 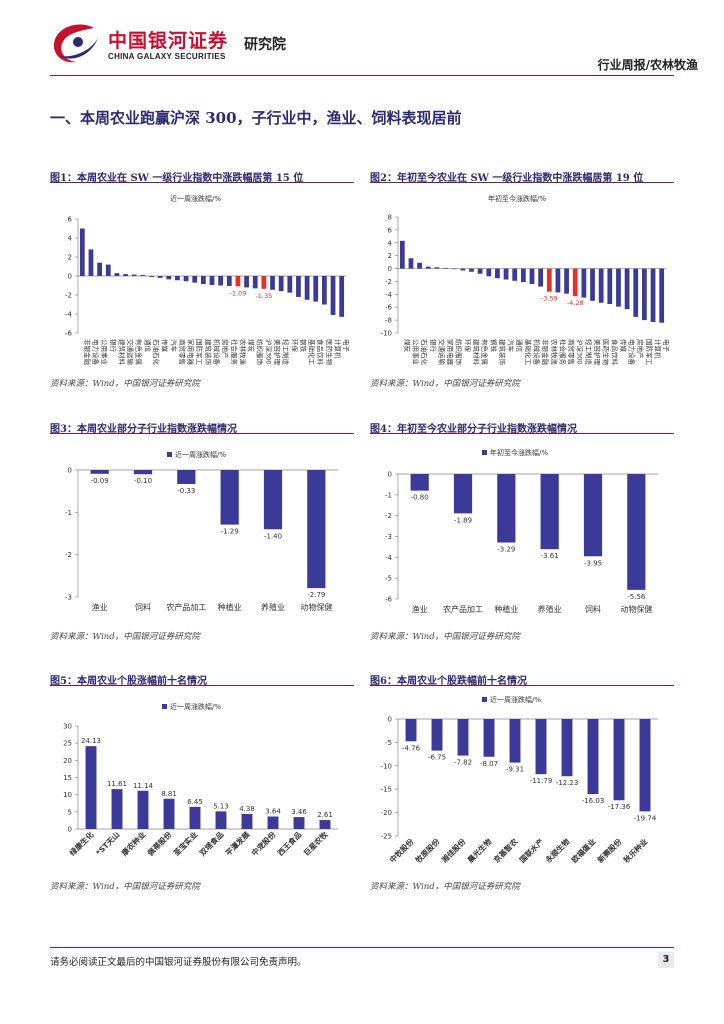 What do you see at coordinates (450, 352) in the screenshot?
I see `x-tick-label: 家用电器` at bounding box center [450, 352].